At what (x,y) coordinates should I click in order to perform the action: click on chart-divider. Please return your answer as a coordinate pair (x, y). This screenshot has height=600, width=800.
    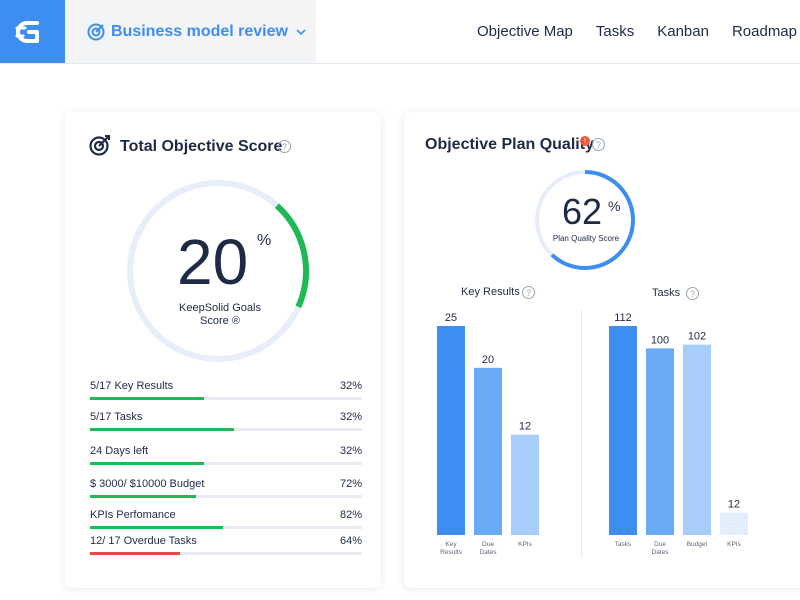
    Looking at the image, I should click on (581, 434).